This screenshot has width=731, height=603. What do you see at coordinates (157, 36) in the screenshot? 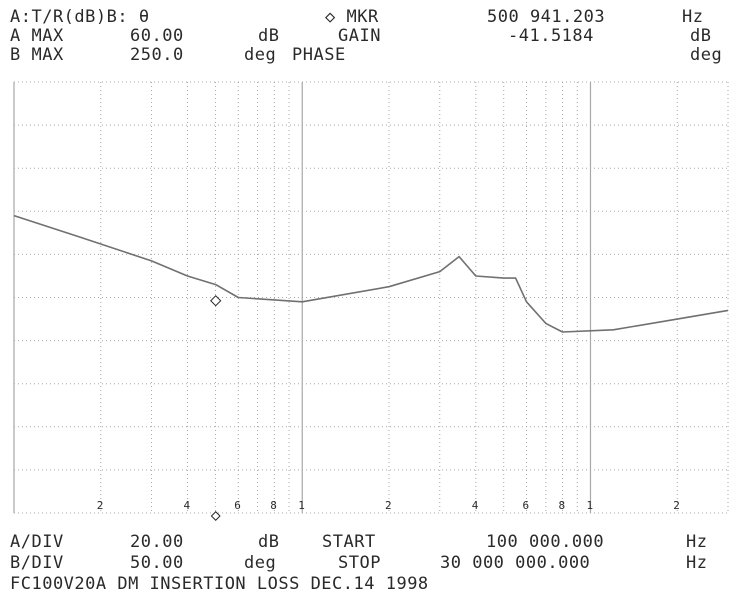
I see `a-max-value: 60.00` at bounding box center [157, 36].